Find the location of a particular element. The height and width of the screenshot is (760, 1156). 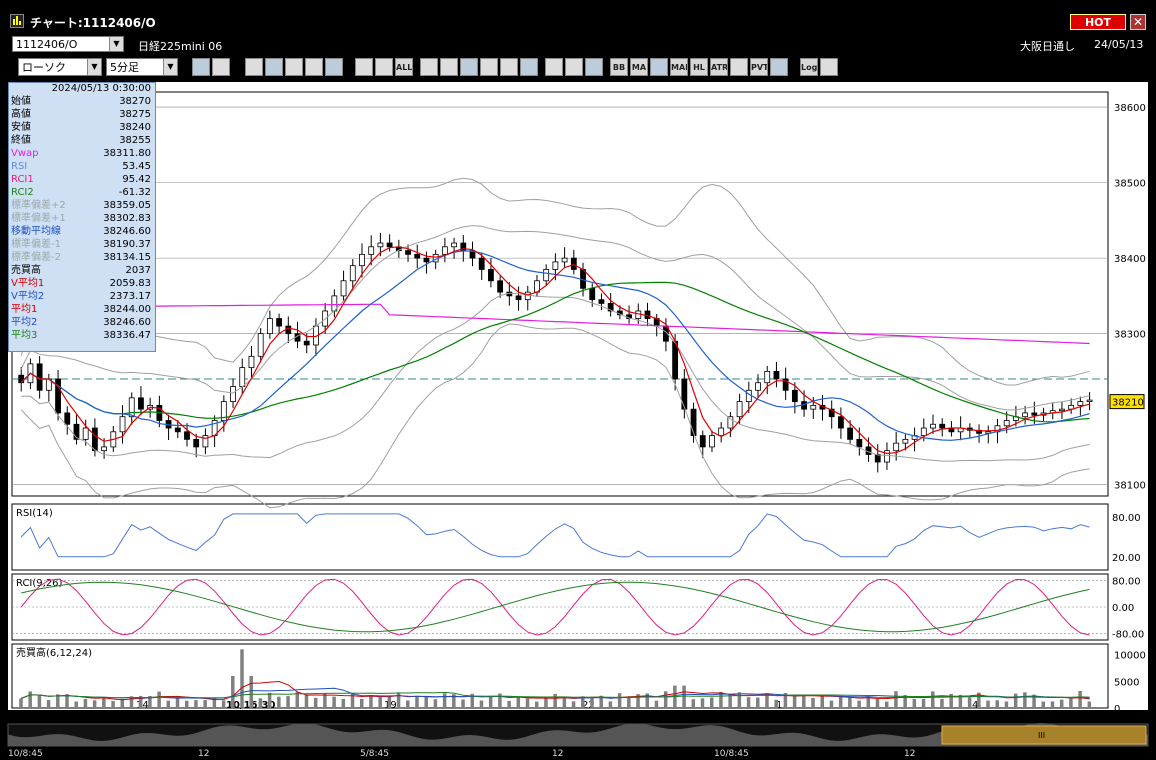

grid-icon is located at coordinates (554, 67).